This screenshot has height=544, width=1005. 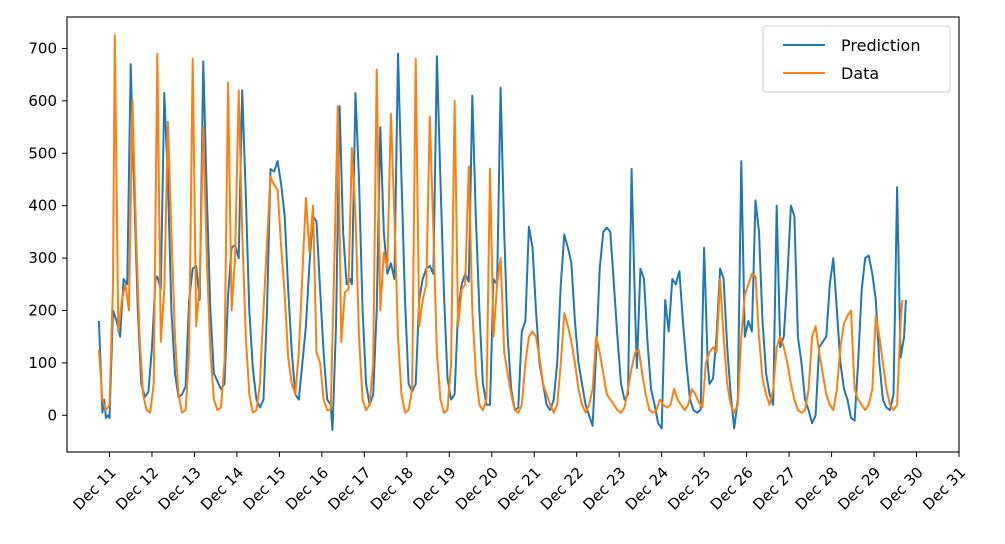 I want to click on y-tick-label: 200, so click(x=42, y=310).